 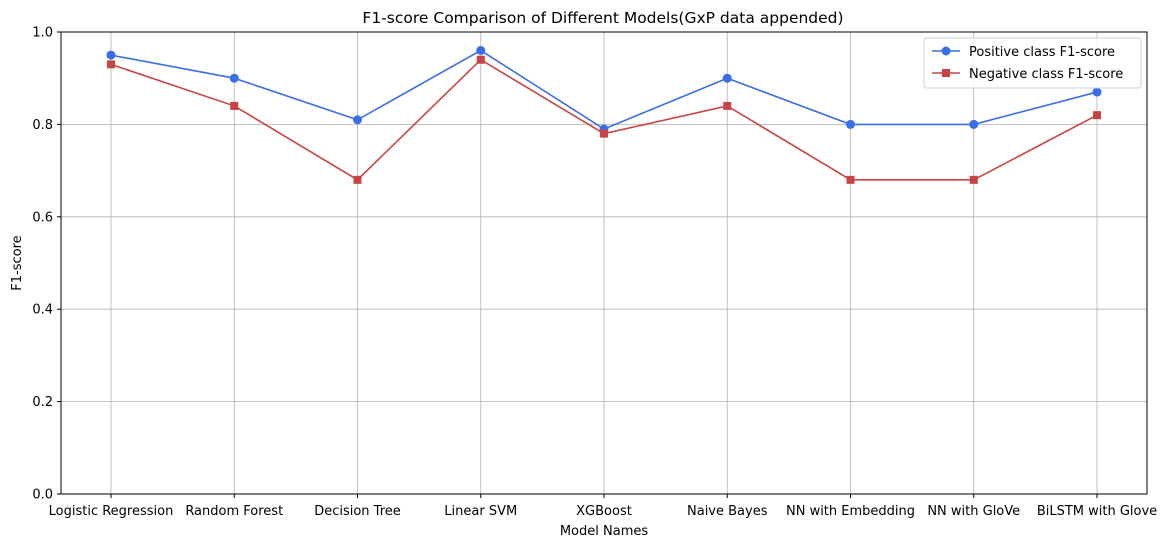 I want to click on y-tick-label: 0.4, so click(x=42, y=310).